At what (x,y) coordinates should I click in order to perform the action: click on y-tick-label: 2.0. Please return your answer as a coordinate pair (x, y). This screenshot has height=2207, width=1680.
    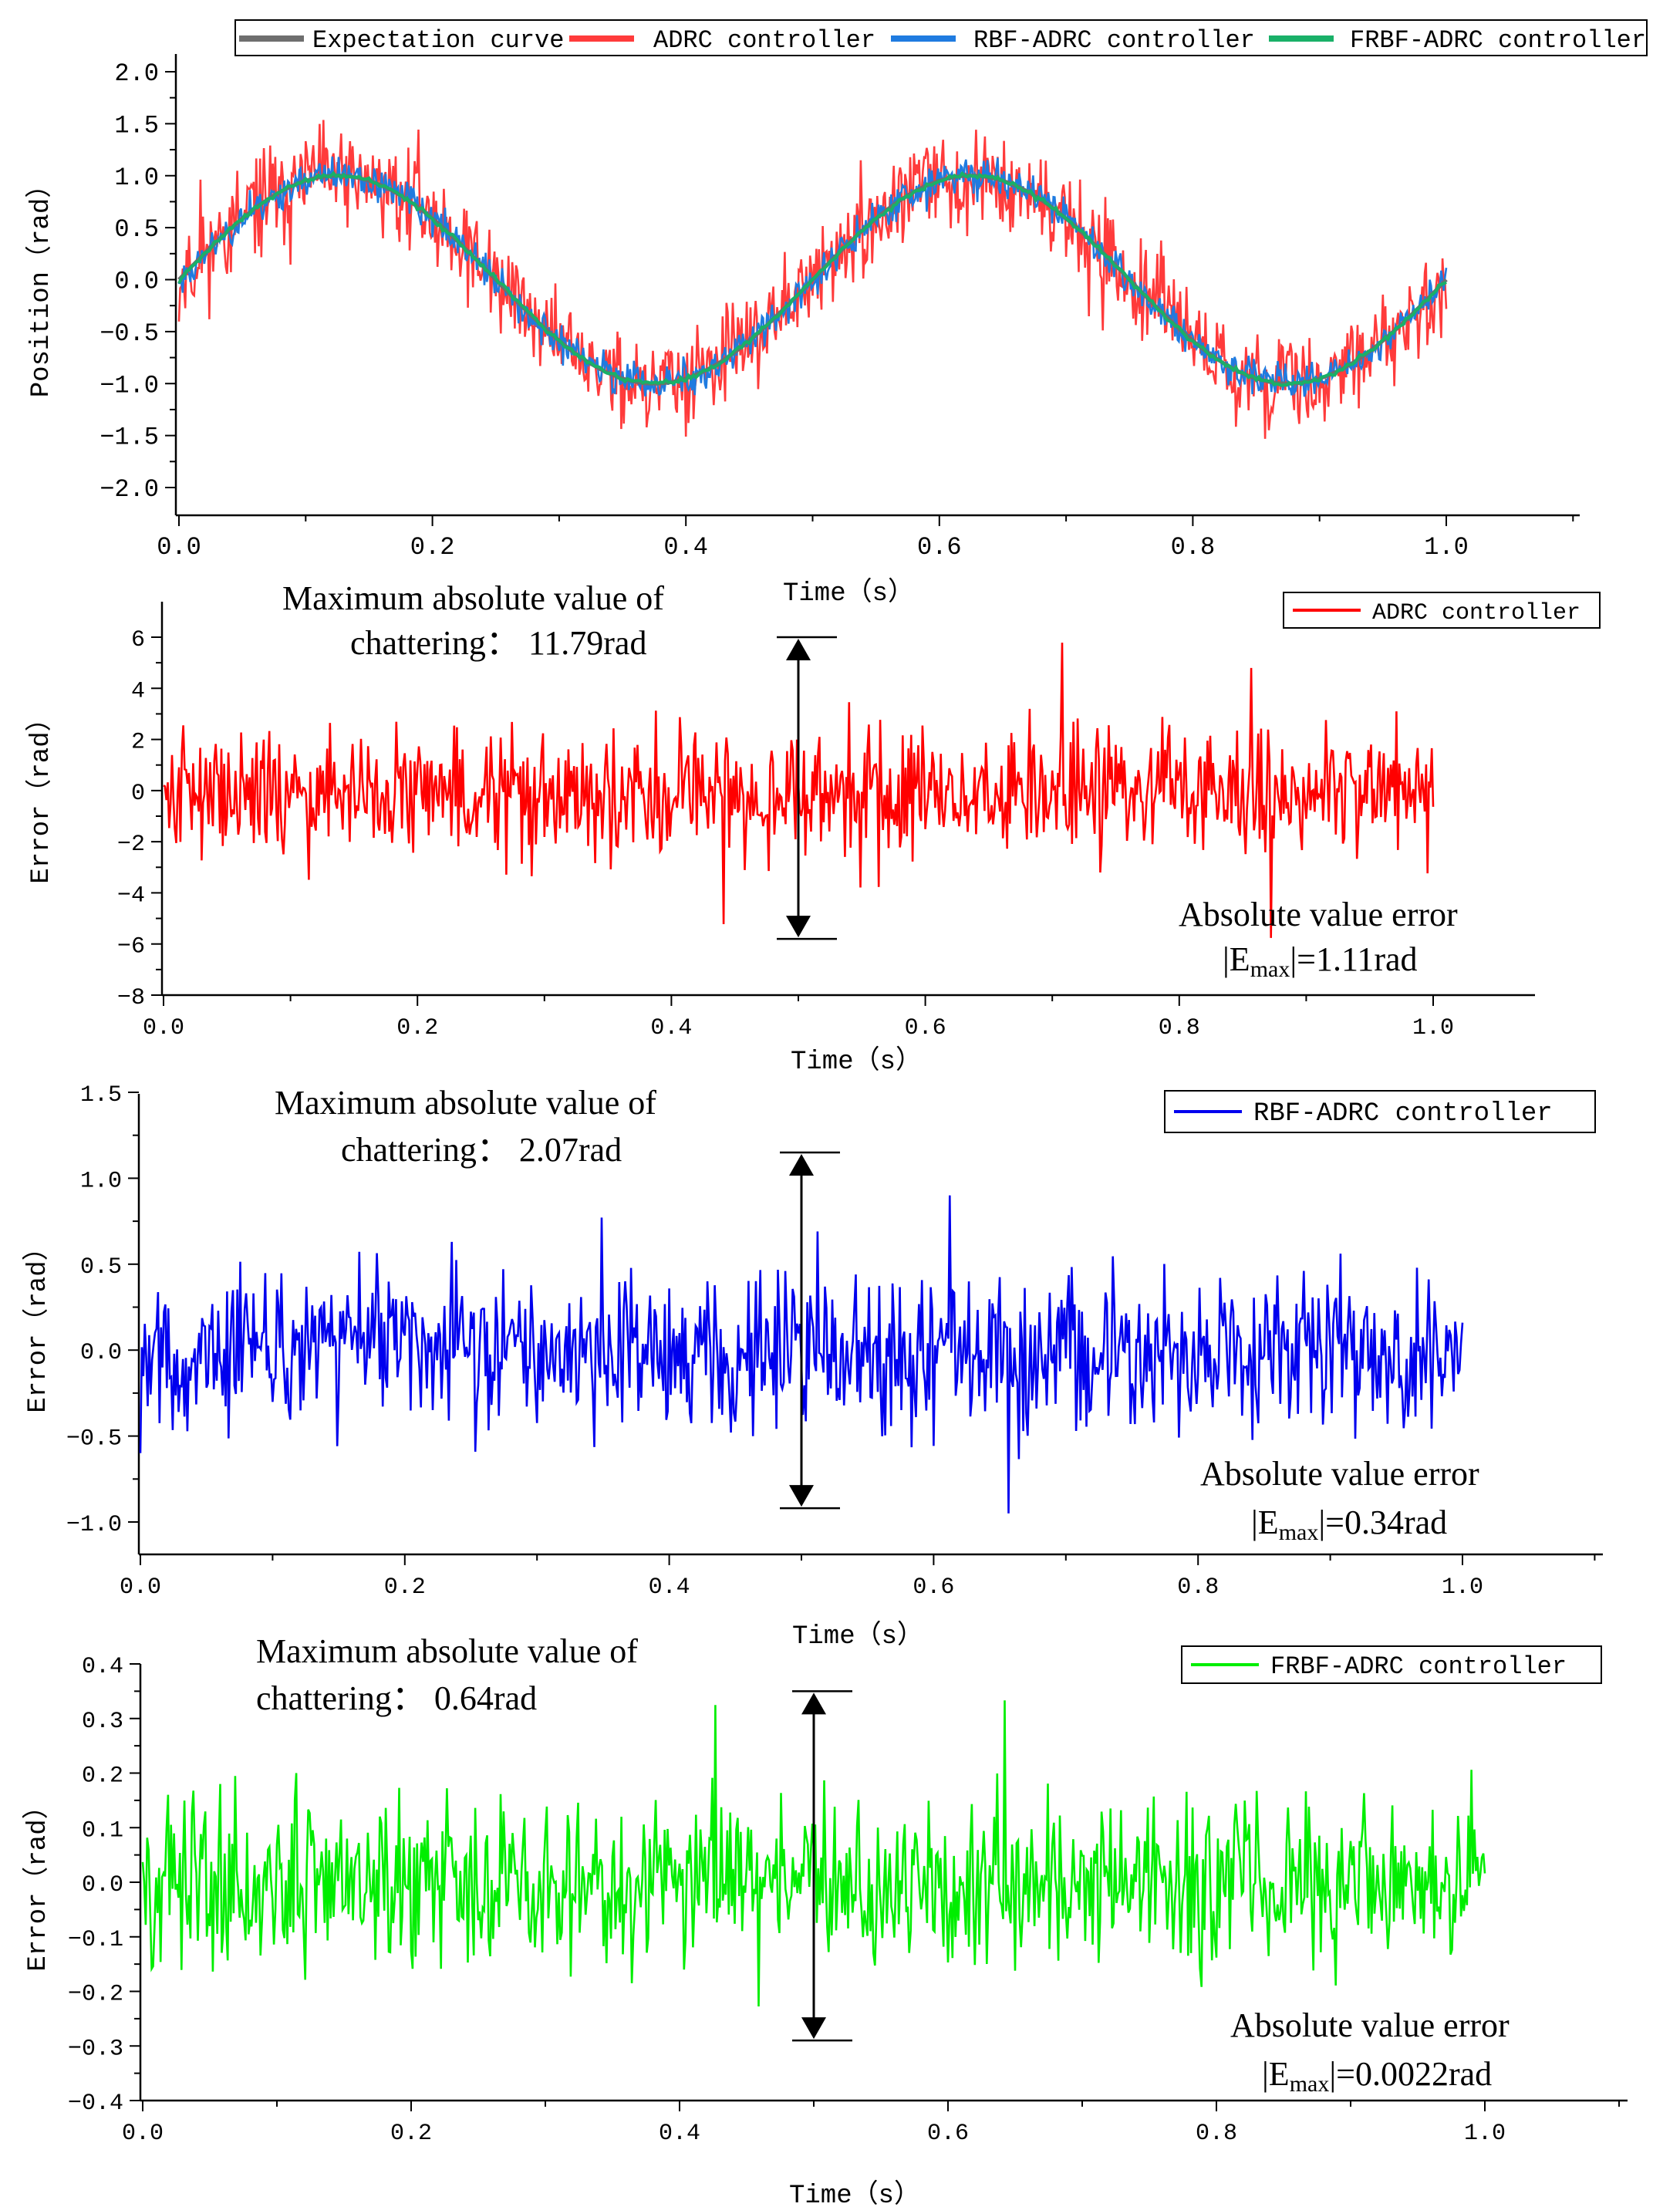
    Looking at the image, I should click on (136, 73).